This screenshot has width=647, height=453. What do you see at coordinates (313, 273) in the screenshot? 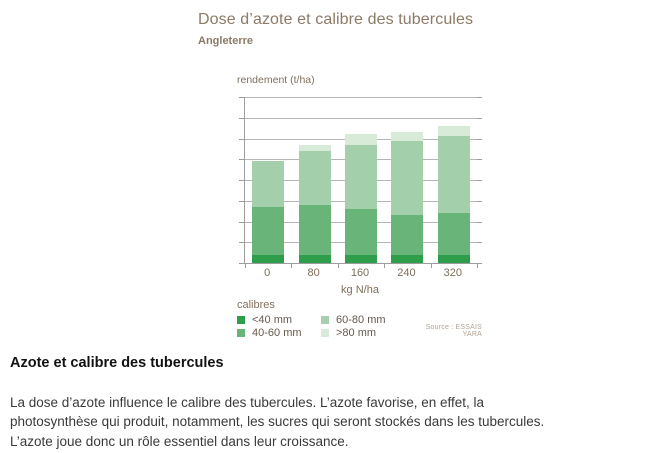
I see `x-tick-label: 80` at bounding box center [313, 273].